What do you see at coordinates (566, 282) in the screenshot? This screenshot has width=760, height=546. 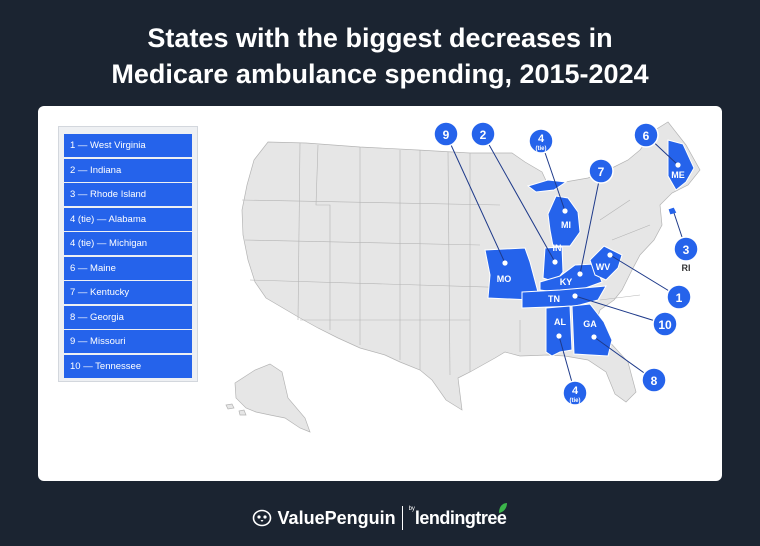 I see `label-ky: KY` at bounding box center [566, 282].